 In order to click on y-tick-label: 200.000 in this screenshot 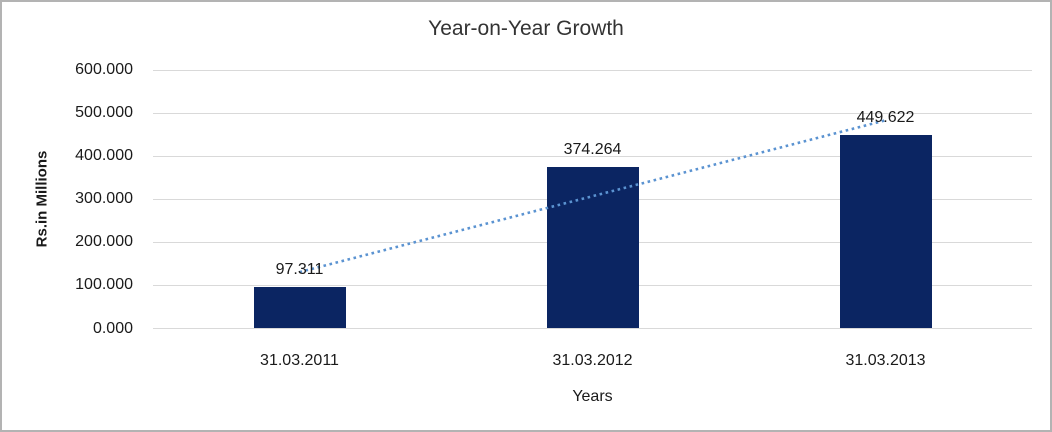, I will do `click(104, 242)`.